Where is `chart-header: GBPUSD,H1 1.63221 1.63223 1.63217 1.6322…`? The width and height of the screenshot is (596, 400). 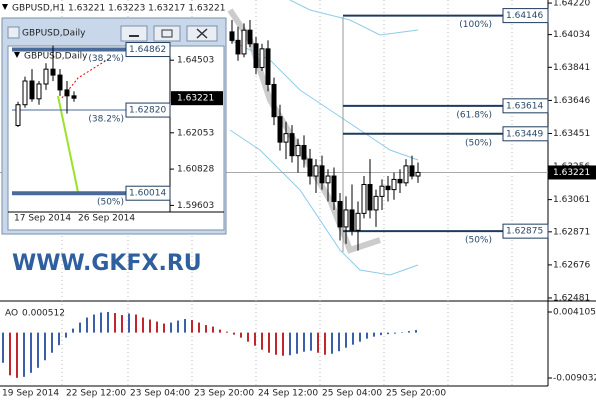
chart-header: GBPUSD,H1 1.63221 1.63223 1.63217 1.6322… is located at coordinates (118, 9).